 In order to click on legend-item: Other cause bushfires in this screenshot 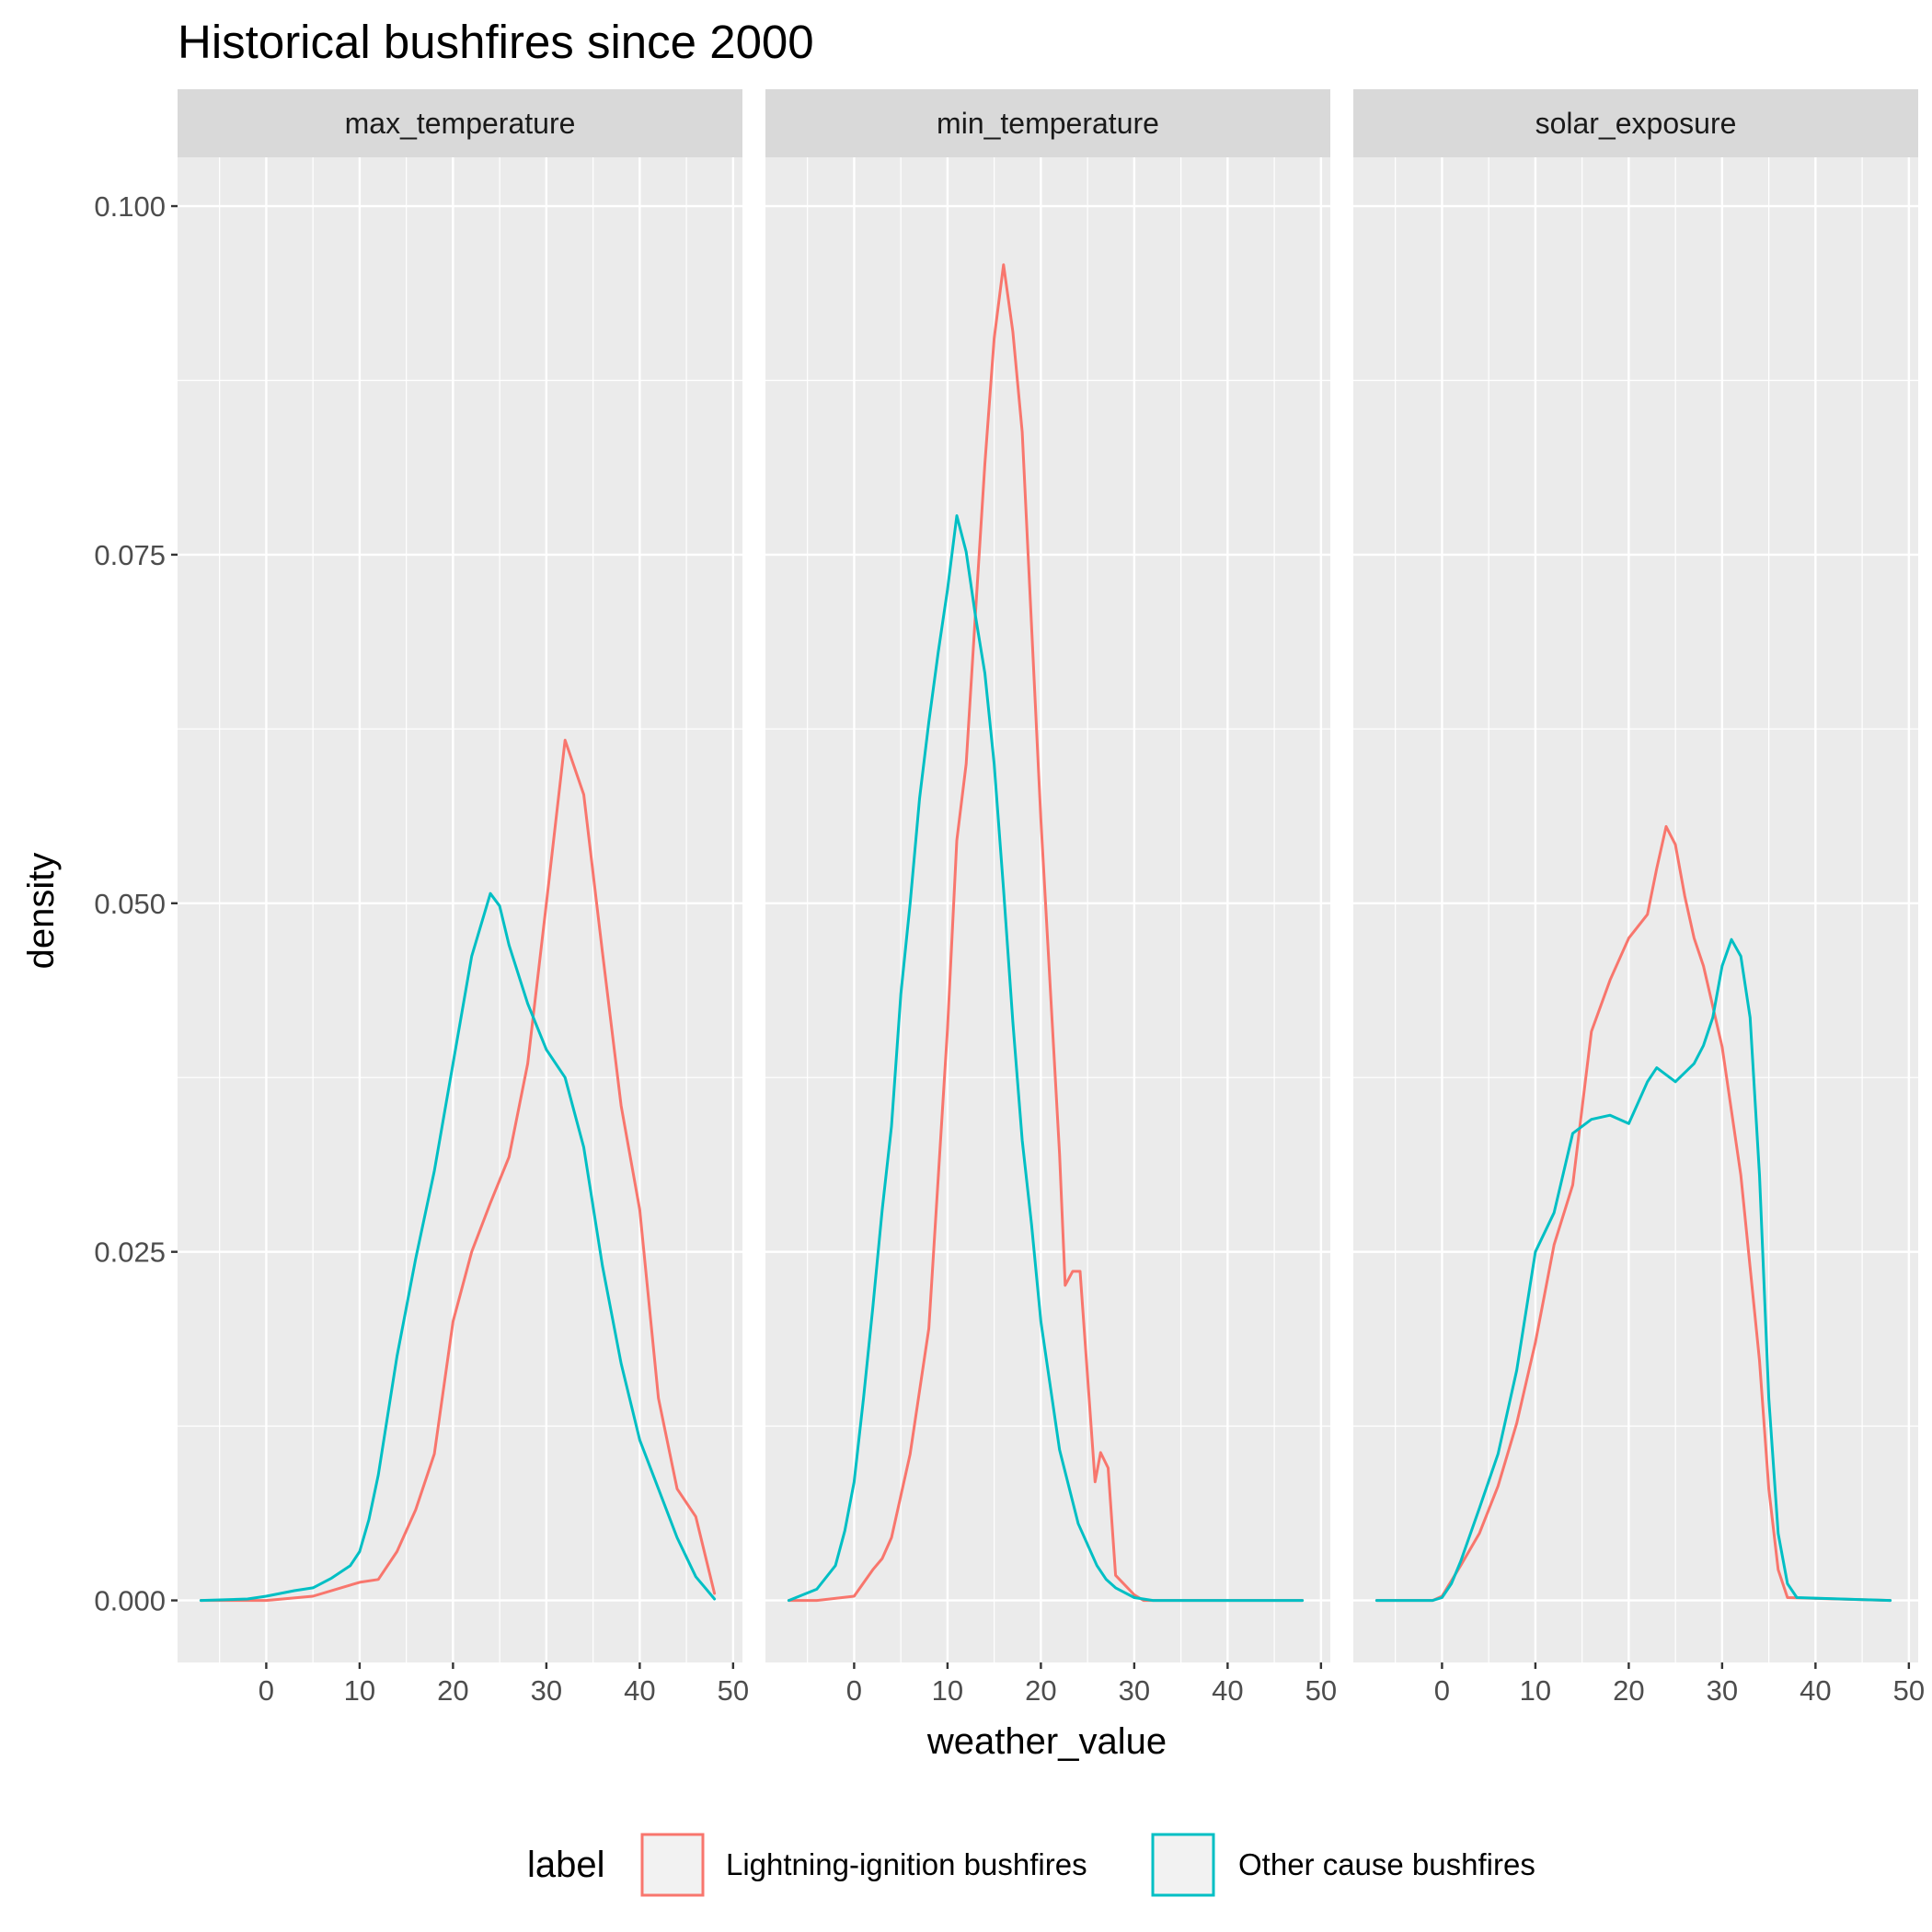, I will do `click(1343, 1865)`.